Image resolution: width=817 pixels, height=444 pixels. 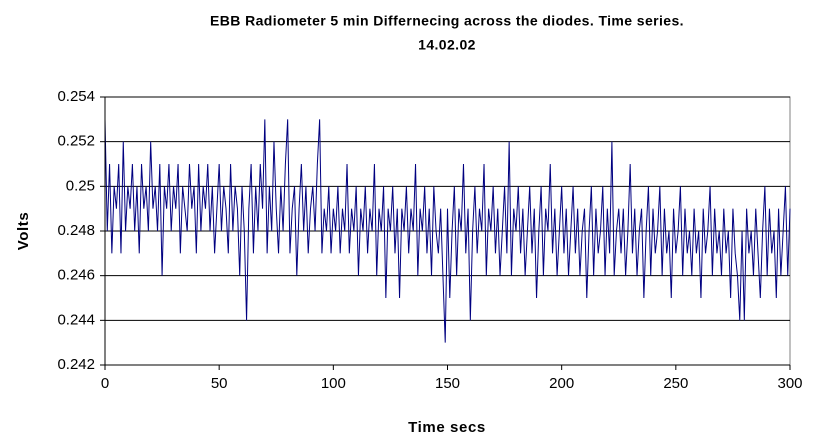 I want to click on chart-subtitle: 14.02.02, so click(x=447, y=45).